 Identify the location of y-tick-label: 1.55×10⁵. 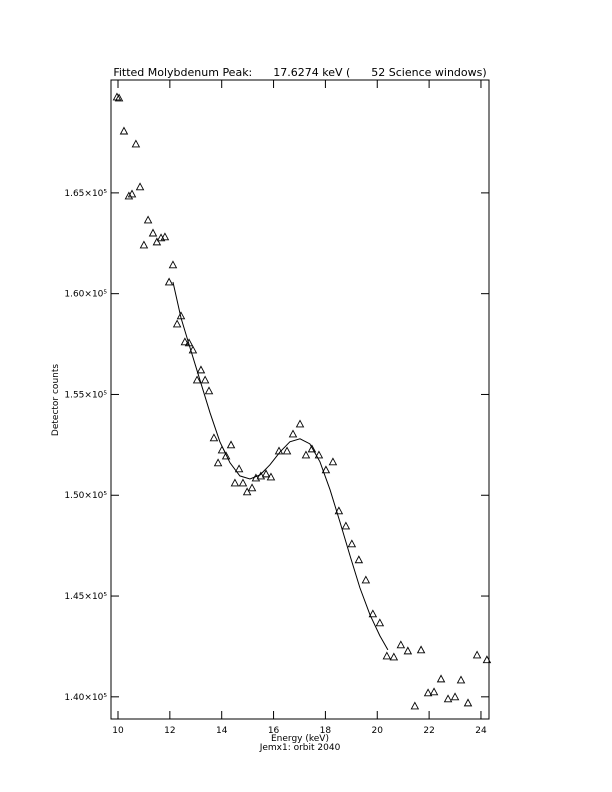
(85, 395).